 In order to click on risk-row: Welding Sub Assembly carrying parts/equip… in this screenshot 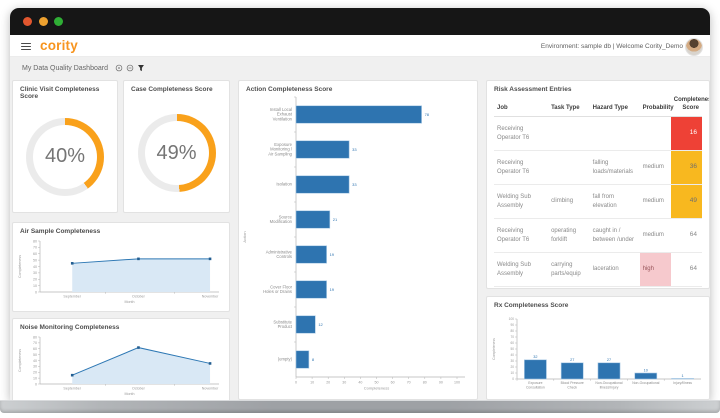, I will do `click(598, 269)`.